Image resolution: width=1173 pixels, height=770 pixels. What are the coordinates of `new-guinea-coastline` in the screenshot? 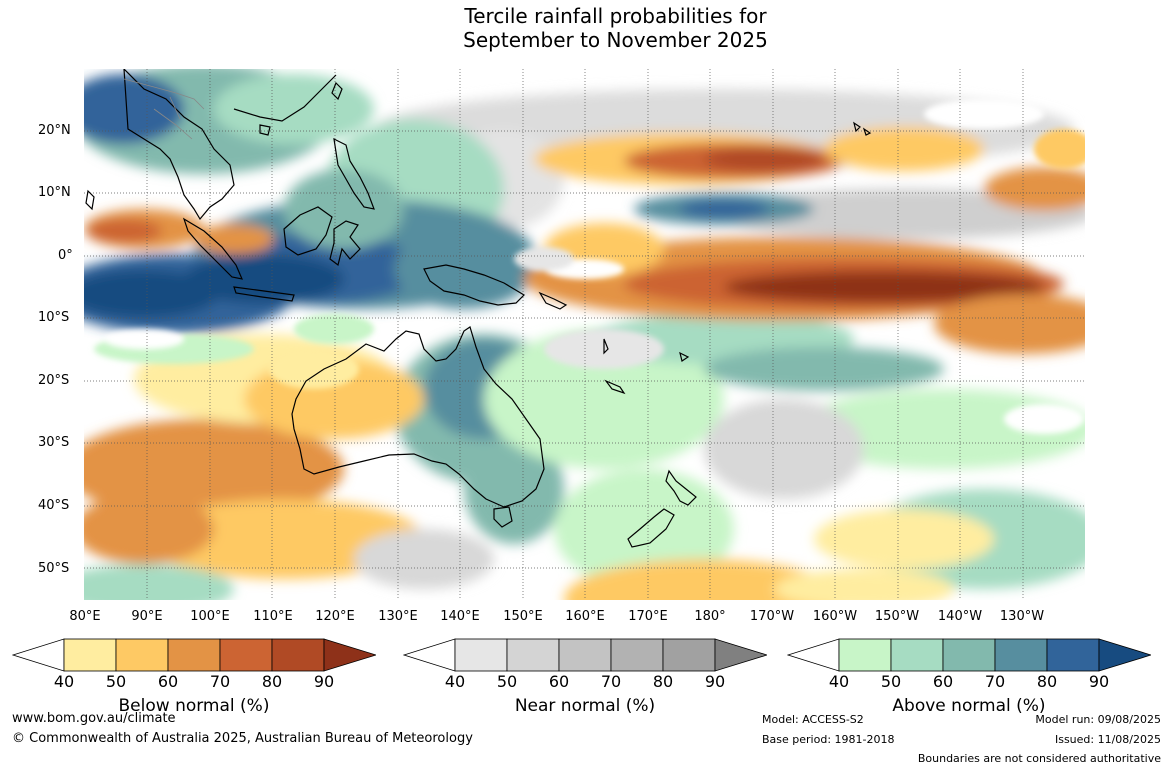 It's located at (474, 285).